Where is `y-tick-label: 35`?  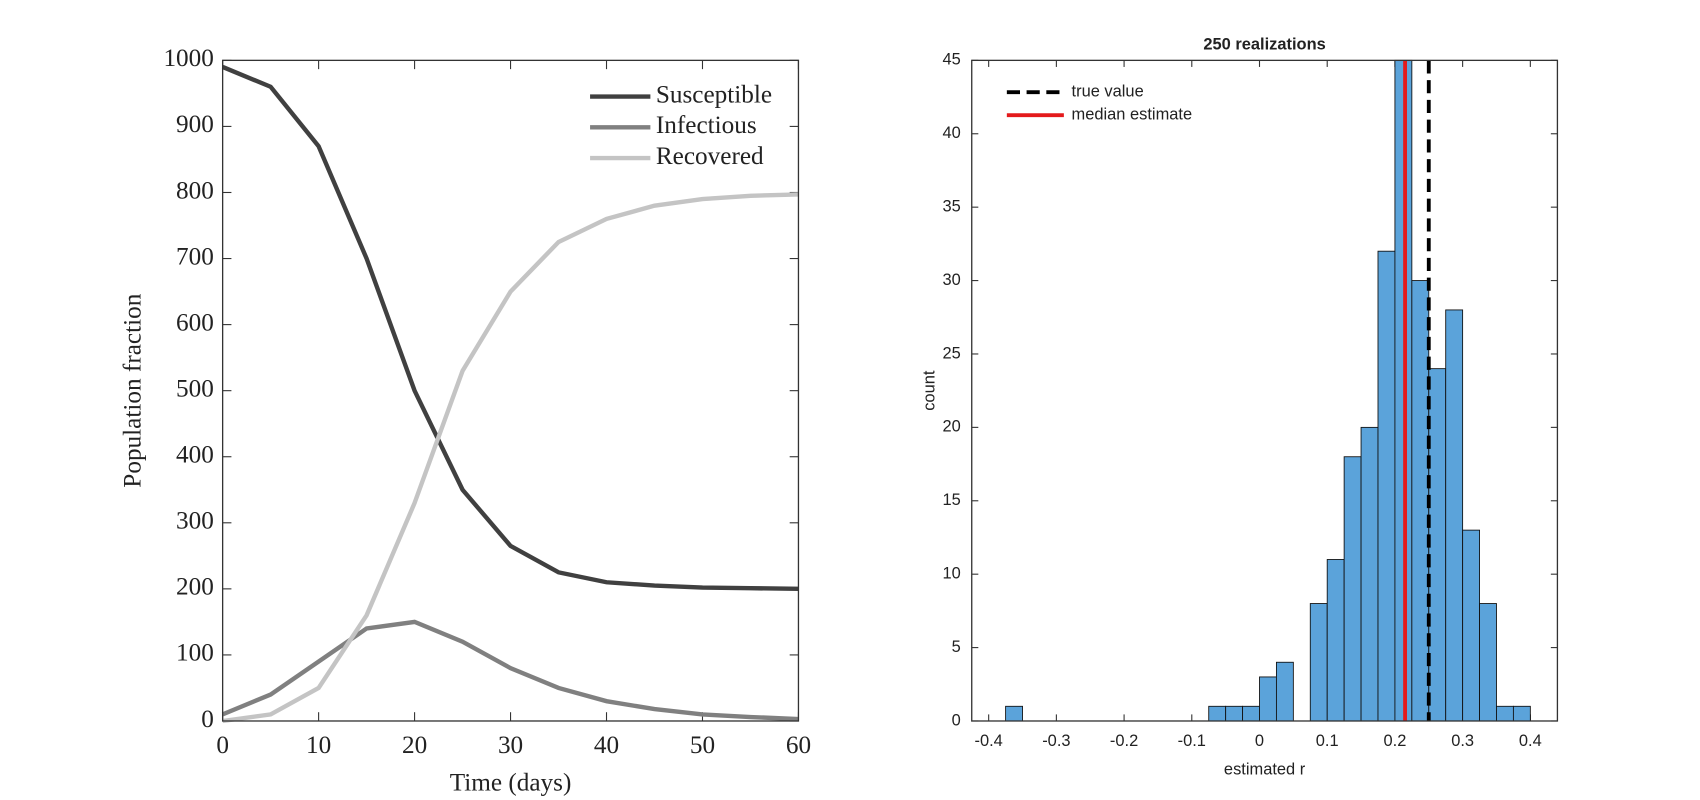
y-tick-label: 35 is located at coordinates (951, 207).